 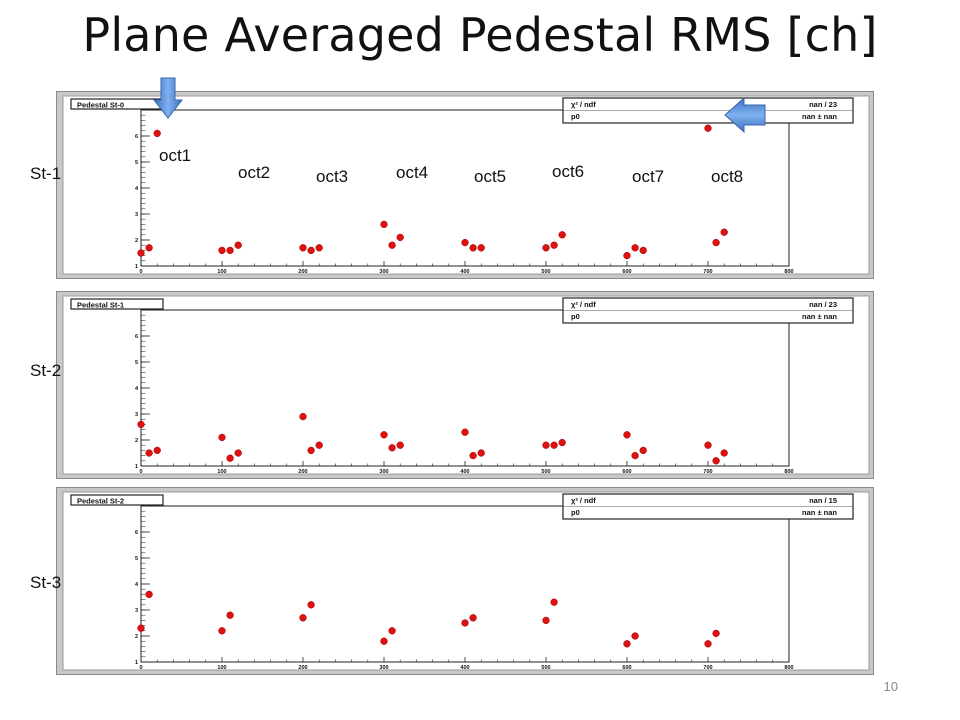 I want to click on octant-label-5: oct5, so click(x=490, y=176).